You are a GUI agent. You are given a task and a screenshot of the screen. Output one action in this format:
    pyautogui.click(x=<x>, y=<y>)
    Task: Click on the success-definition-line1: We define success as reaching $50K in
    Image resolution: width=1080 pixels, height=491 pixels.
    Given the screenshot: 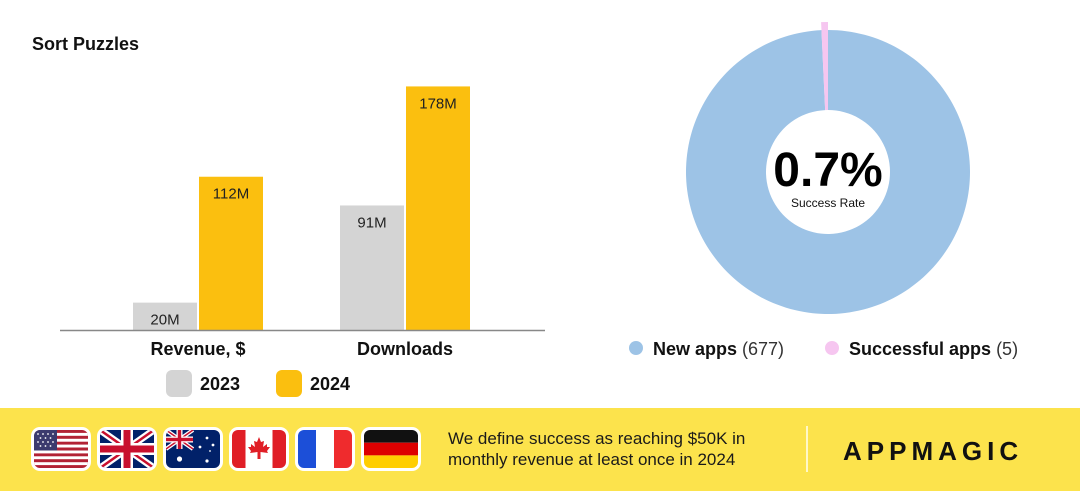 What is the action you would take?
    pyautogui.click(x=597, y=438)
    